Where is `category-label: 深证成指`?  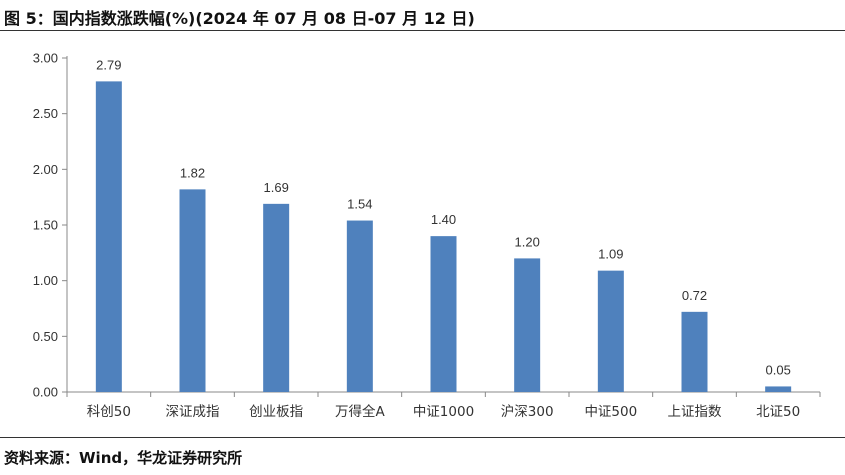
category-label: 深证成指 is located at coordinates (193, 412).